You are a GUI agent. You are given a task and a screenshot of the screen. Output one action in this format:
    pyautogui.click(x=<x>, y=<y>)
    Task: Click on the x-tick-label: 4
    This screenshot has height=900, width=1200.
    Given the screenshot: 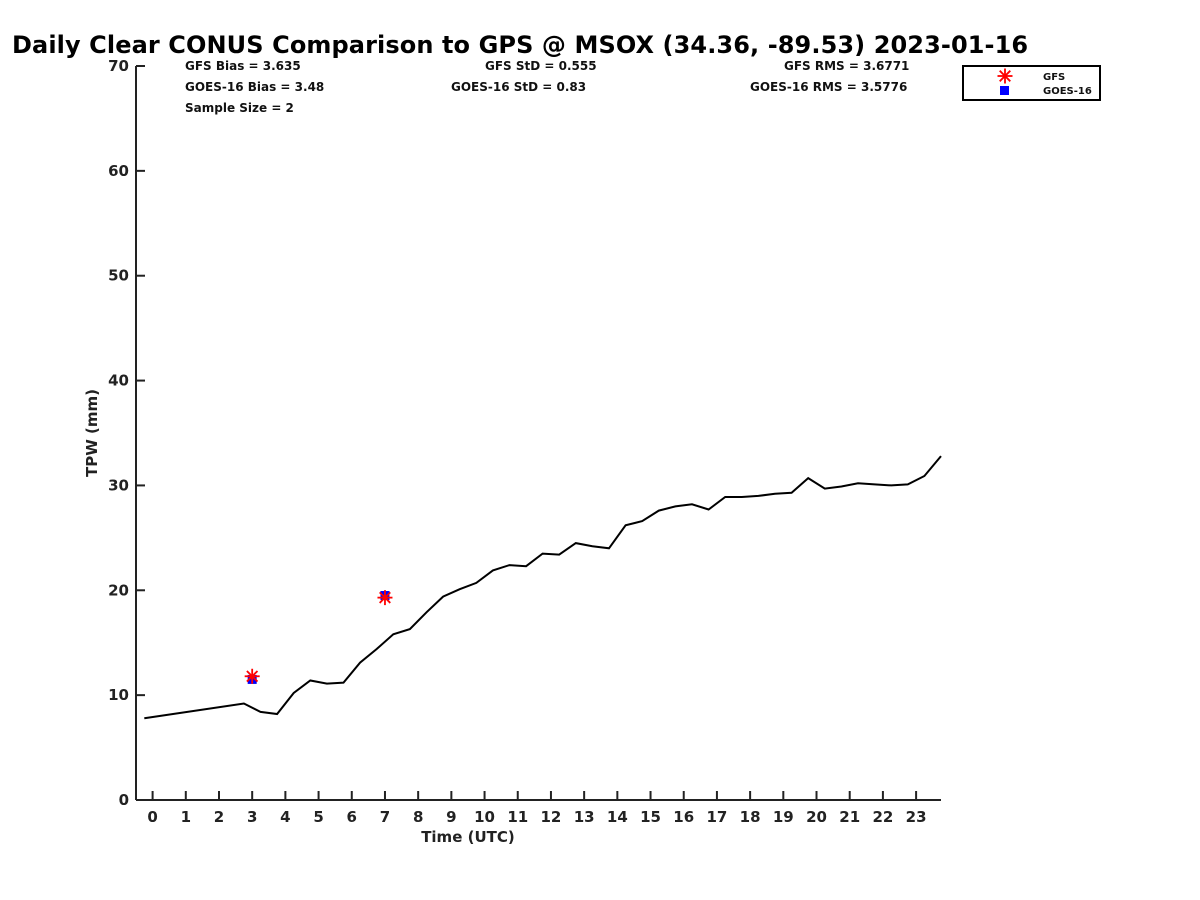 What is the action you would take?
    pyautogui.click(x=285, y=817)
    